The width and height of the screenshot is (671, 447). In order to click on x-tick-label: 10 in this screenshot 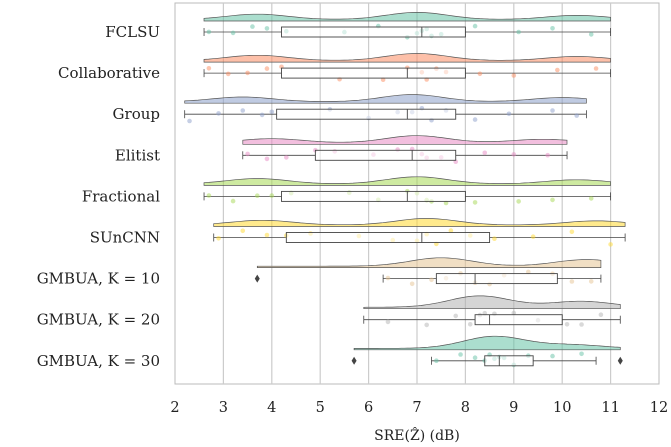, I will do `click(562, 408)`.